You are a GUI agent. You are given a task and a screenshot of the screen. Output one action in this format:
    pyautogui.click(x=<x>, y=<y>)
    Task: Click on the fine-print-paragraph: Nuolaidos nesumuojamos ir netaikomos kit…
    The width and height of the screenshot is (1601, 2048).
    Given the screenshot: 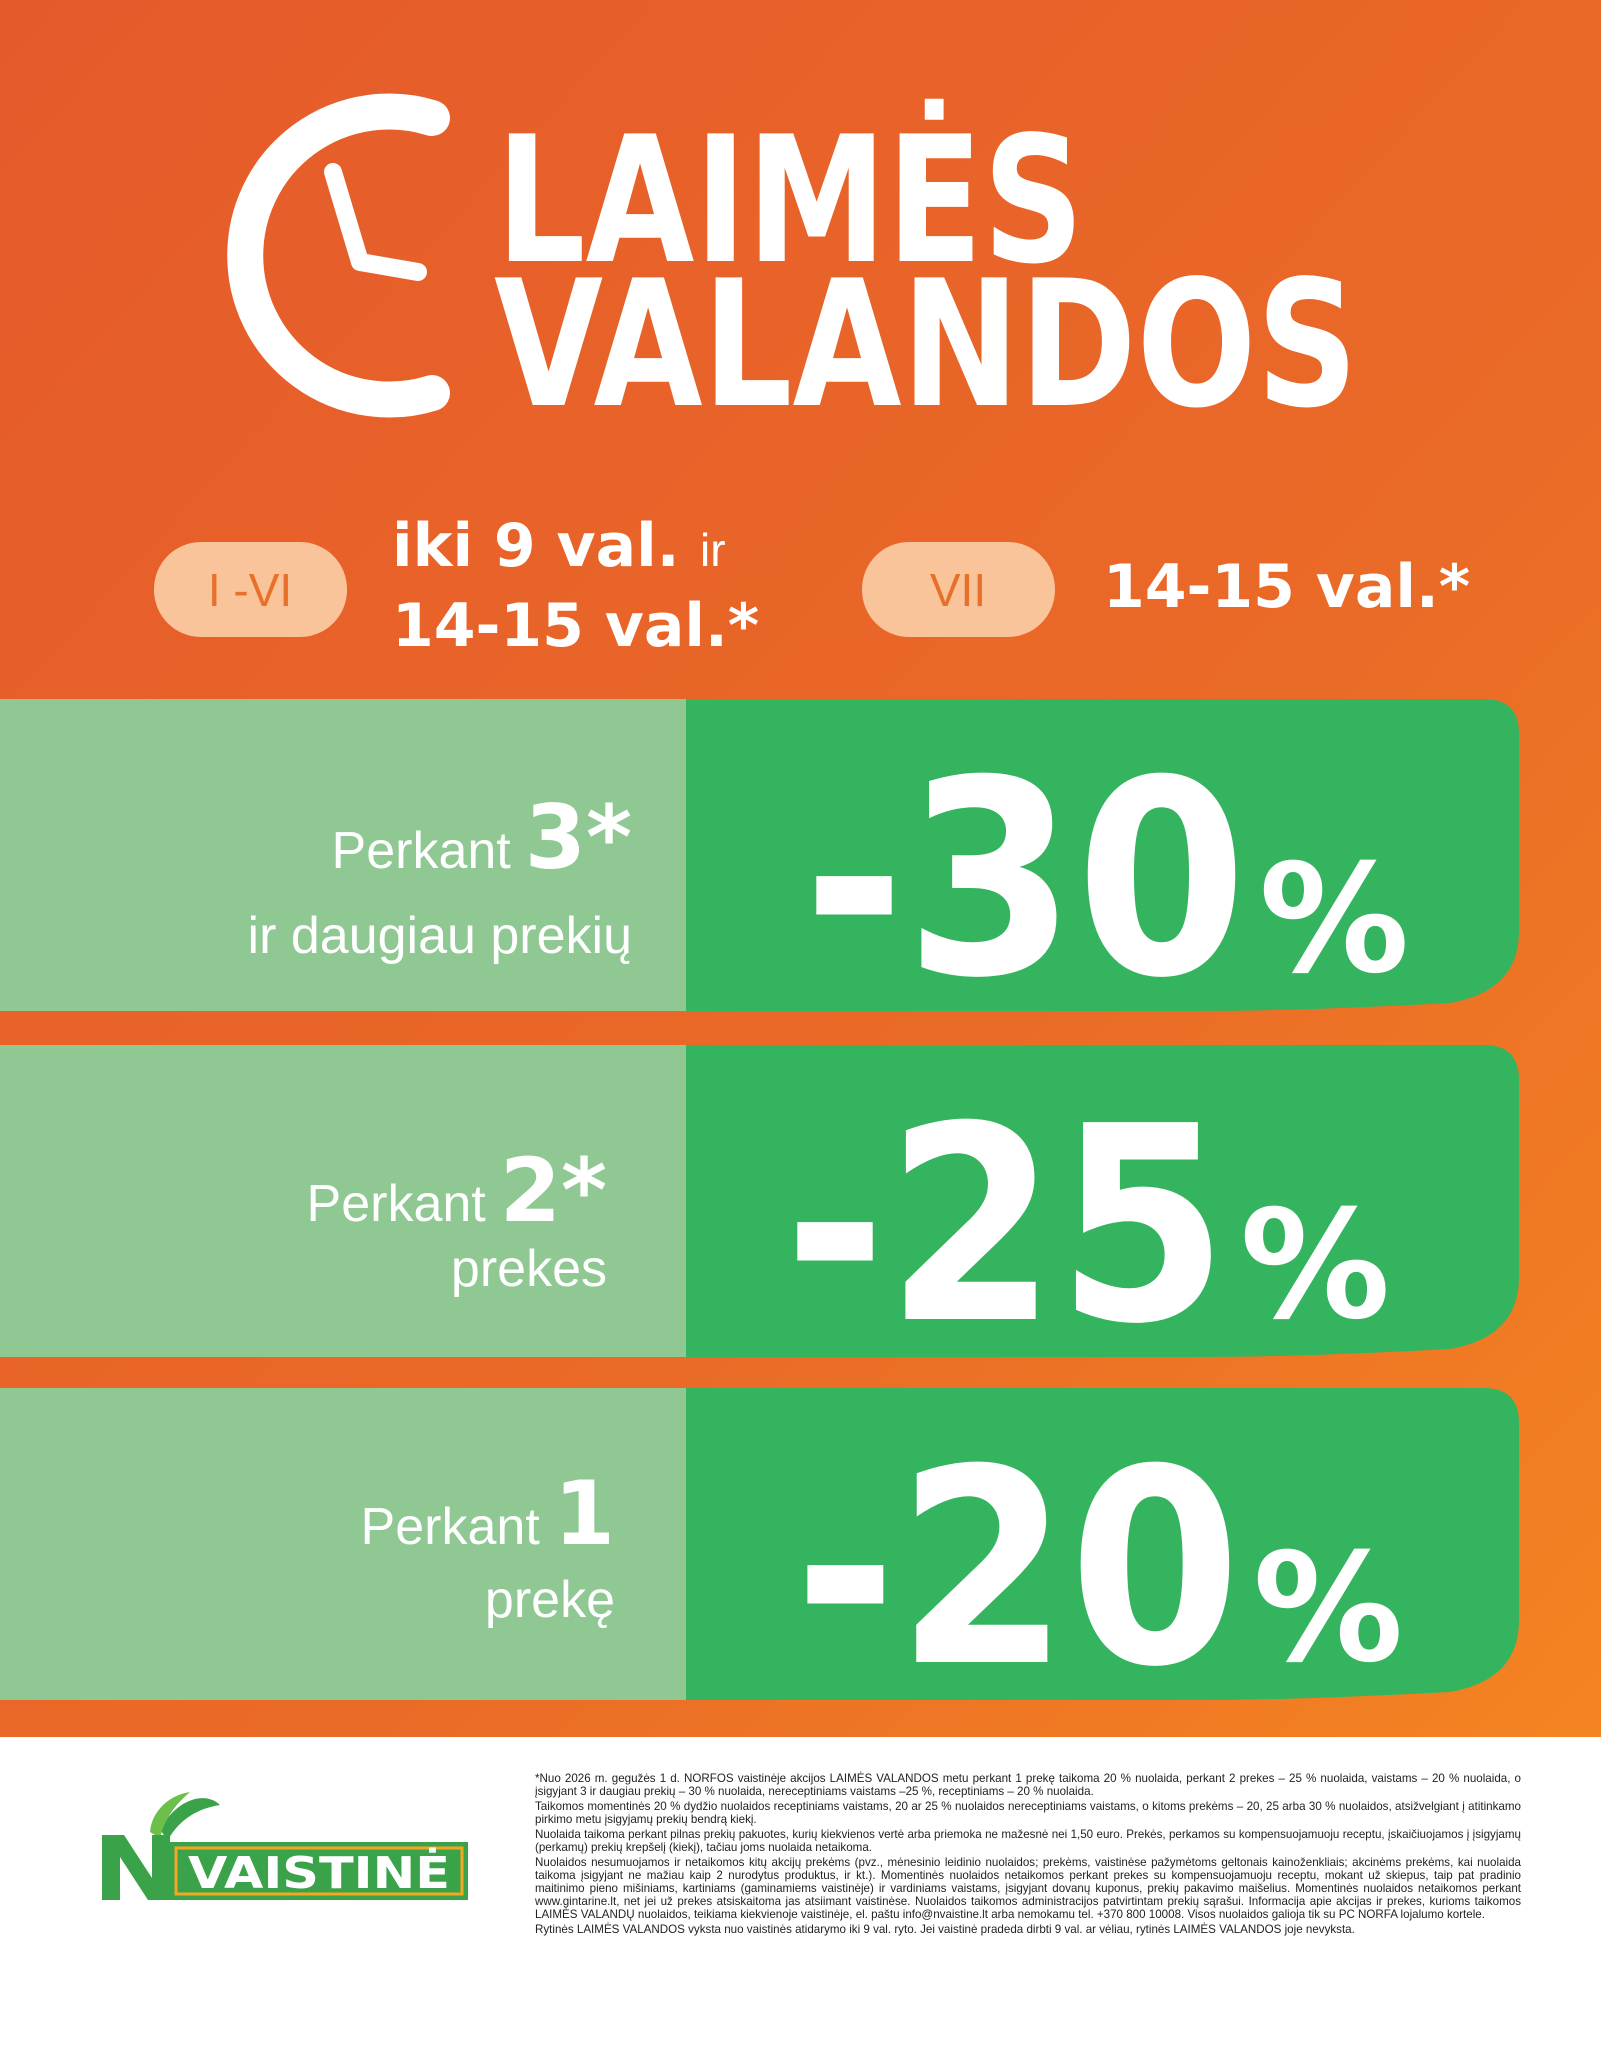 What is the action you would take?
    pyautogui.click(x=1028, y=1888)
    